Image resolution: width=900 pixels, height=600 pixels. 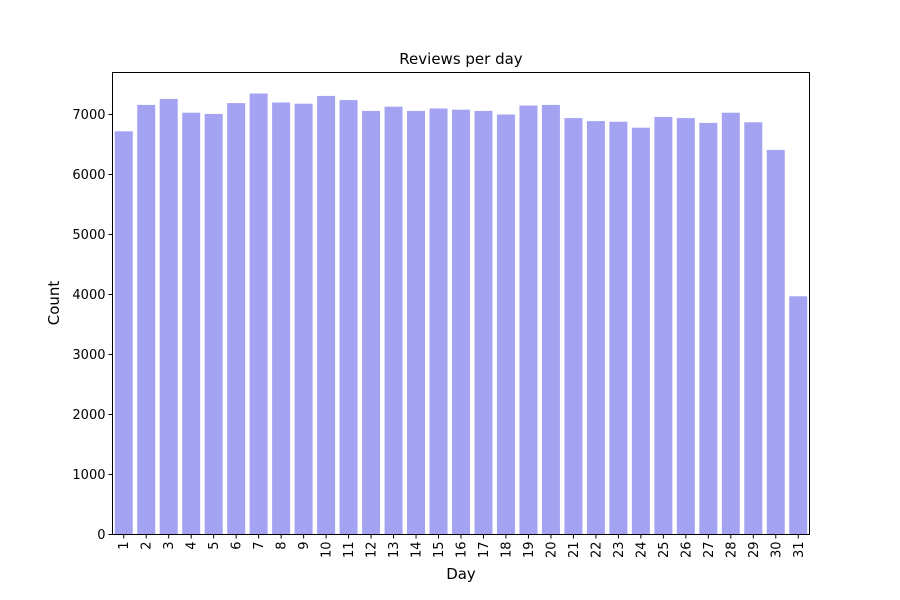 What do you see at coordinates (417, 550) in the screenshot?
I see `x-tick-label: 14` at bounding box center [417, 550].